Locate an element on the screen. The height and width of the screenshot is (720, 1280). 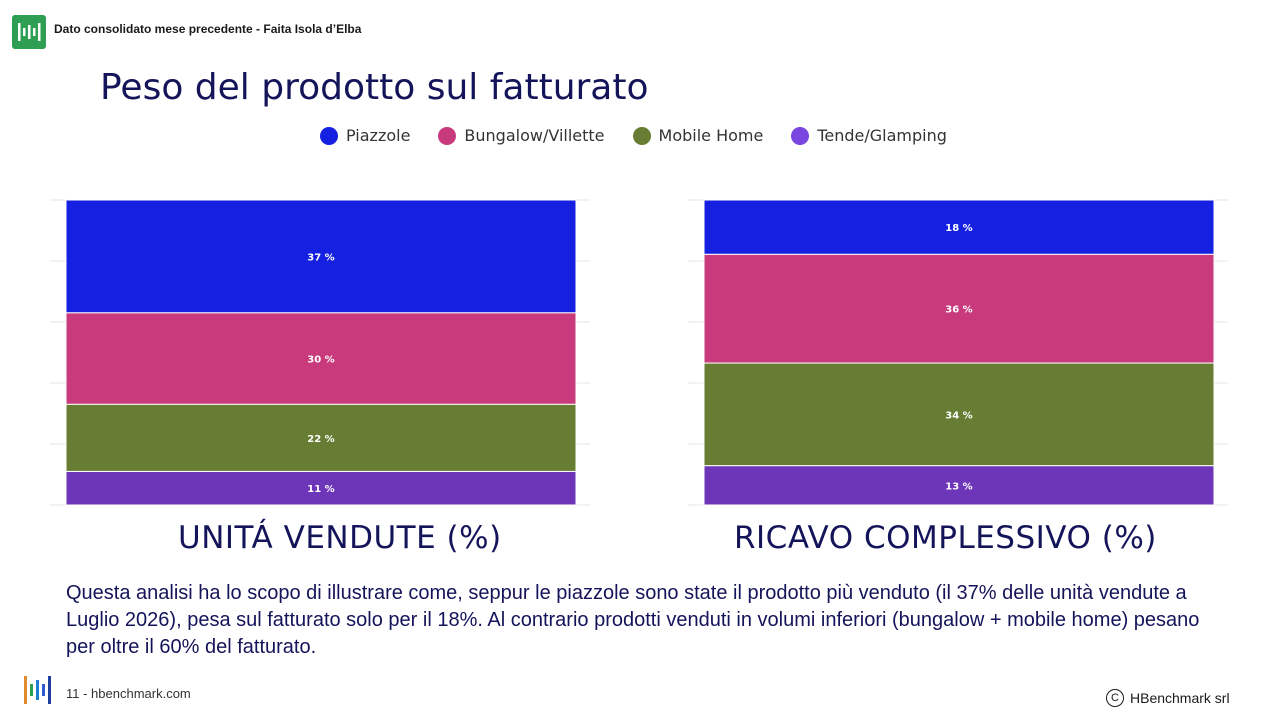
brand-logo is located at coordinates (29, 32).